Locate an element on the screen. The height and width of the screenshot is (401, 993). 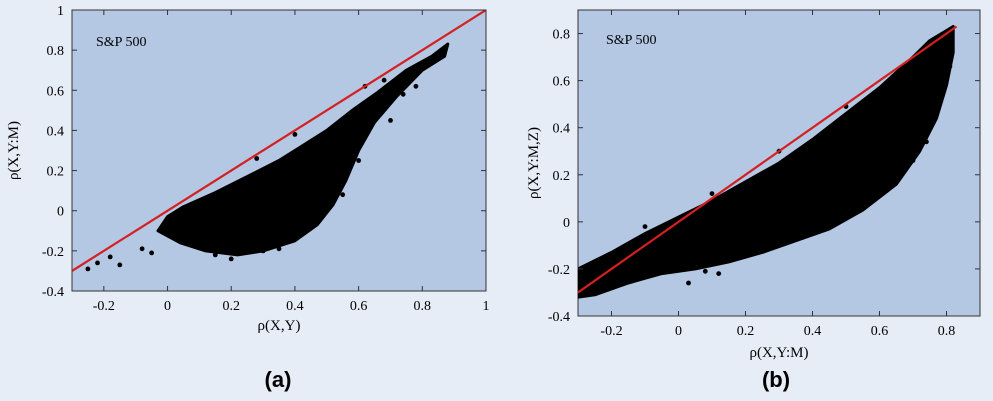
x-axis-label: ρ(X,Y:M) is located at coordinates (778, 353).